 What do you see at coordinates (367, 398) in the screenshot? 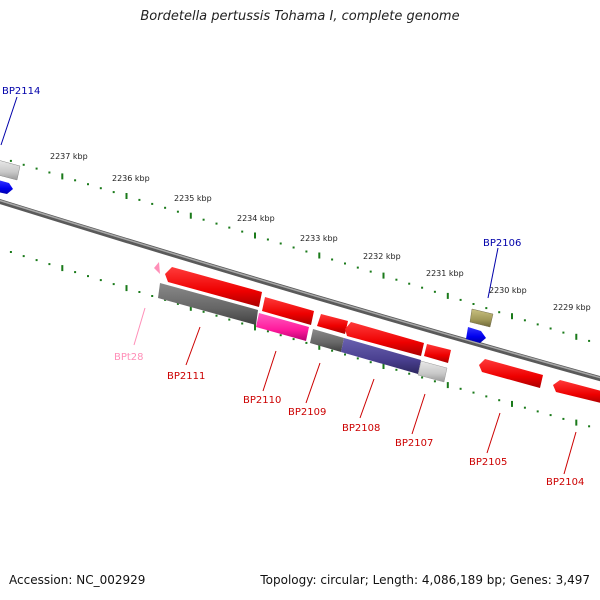
I see `leader-bp2108` at bounding box center [367, 398].